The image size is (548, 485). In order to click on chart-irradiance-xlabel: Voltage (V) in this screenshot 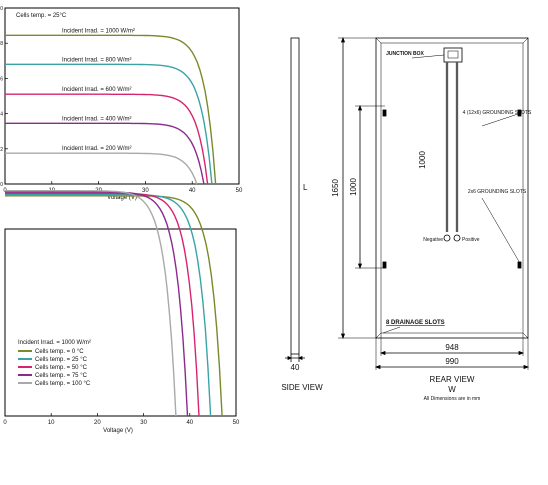, I will do `click(122, 198)`.